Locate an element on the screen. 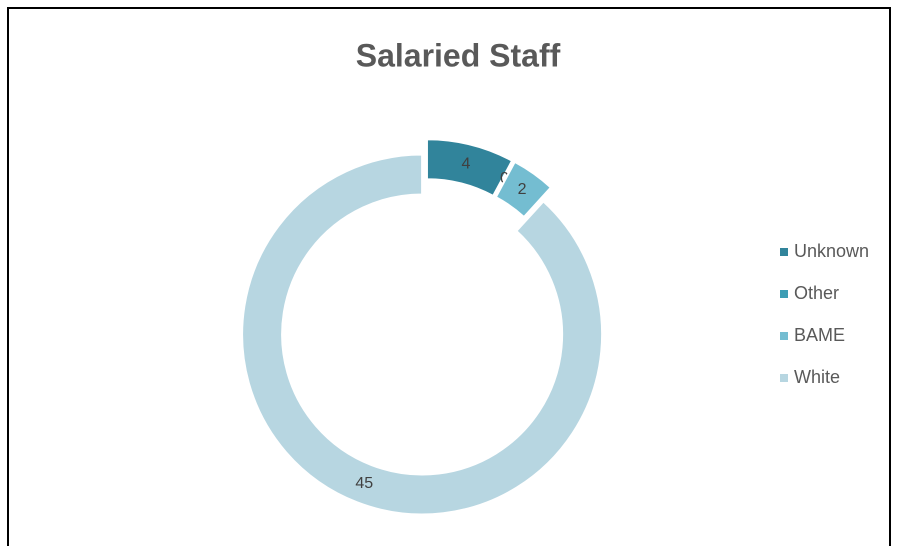 The width and height of the screenshot is (898, 546). data-label: 2 is located at coordinates (522, 189).